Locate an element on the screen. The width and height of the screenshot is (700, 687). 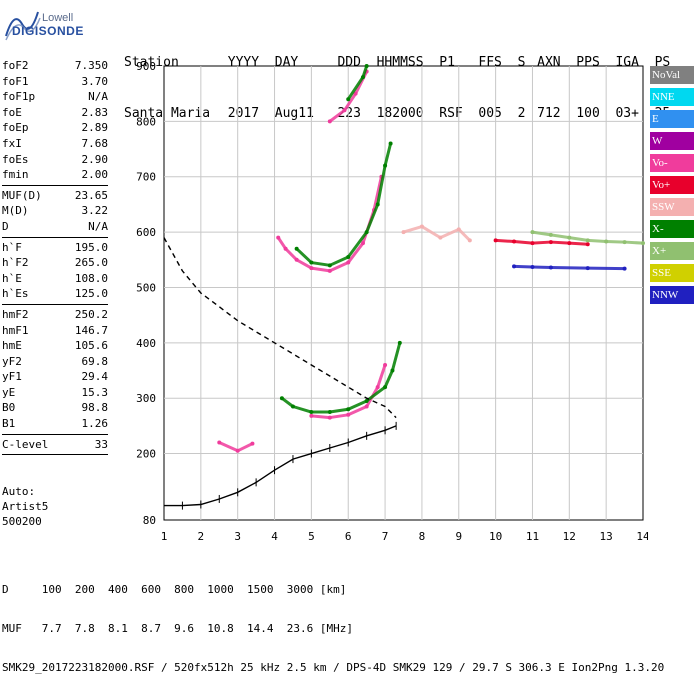
param-name: foEp is located at coordinates (15, 128).